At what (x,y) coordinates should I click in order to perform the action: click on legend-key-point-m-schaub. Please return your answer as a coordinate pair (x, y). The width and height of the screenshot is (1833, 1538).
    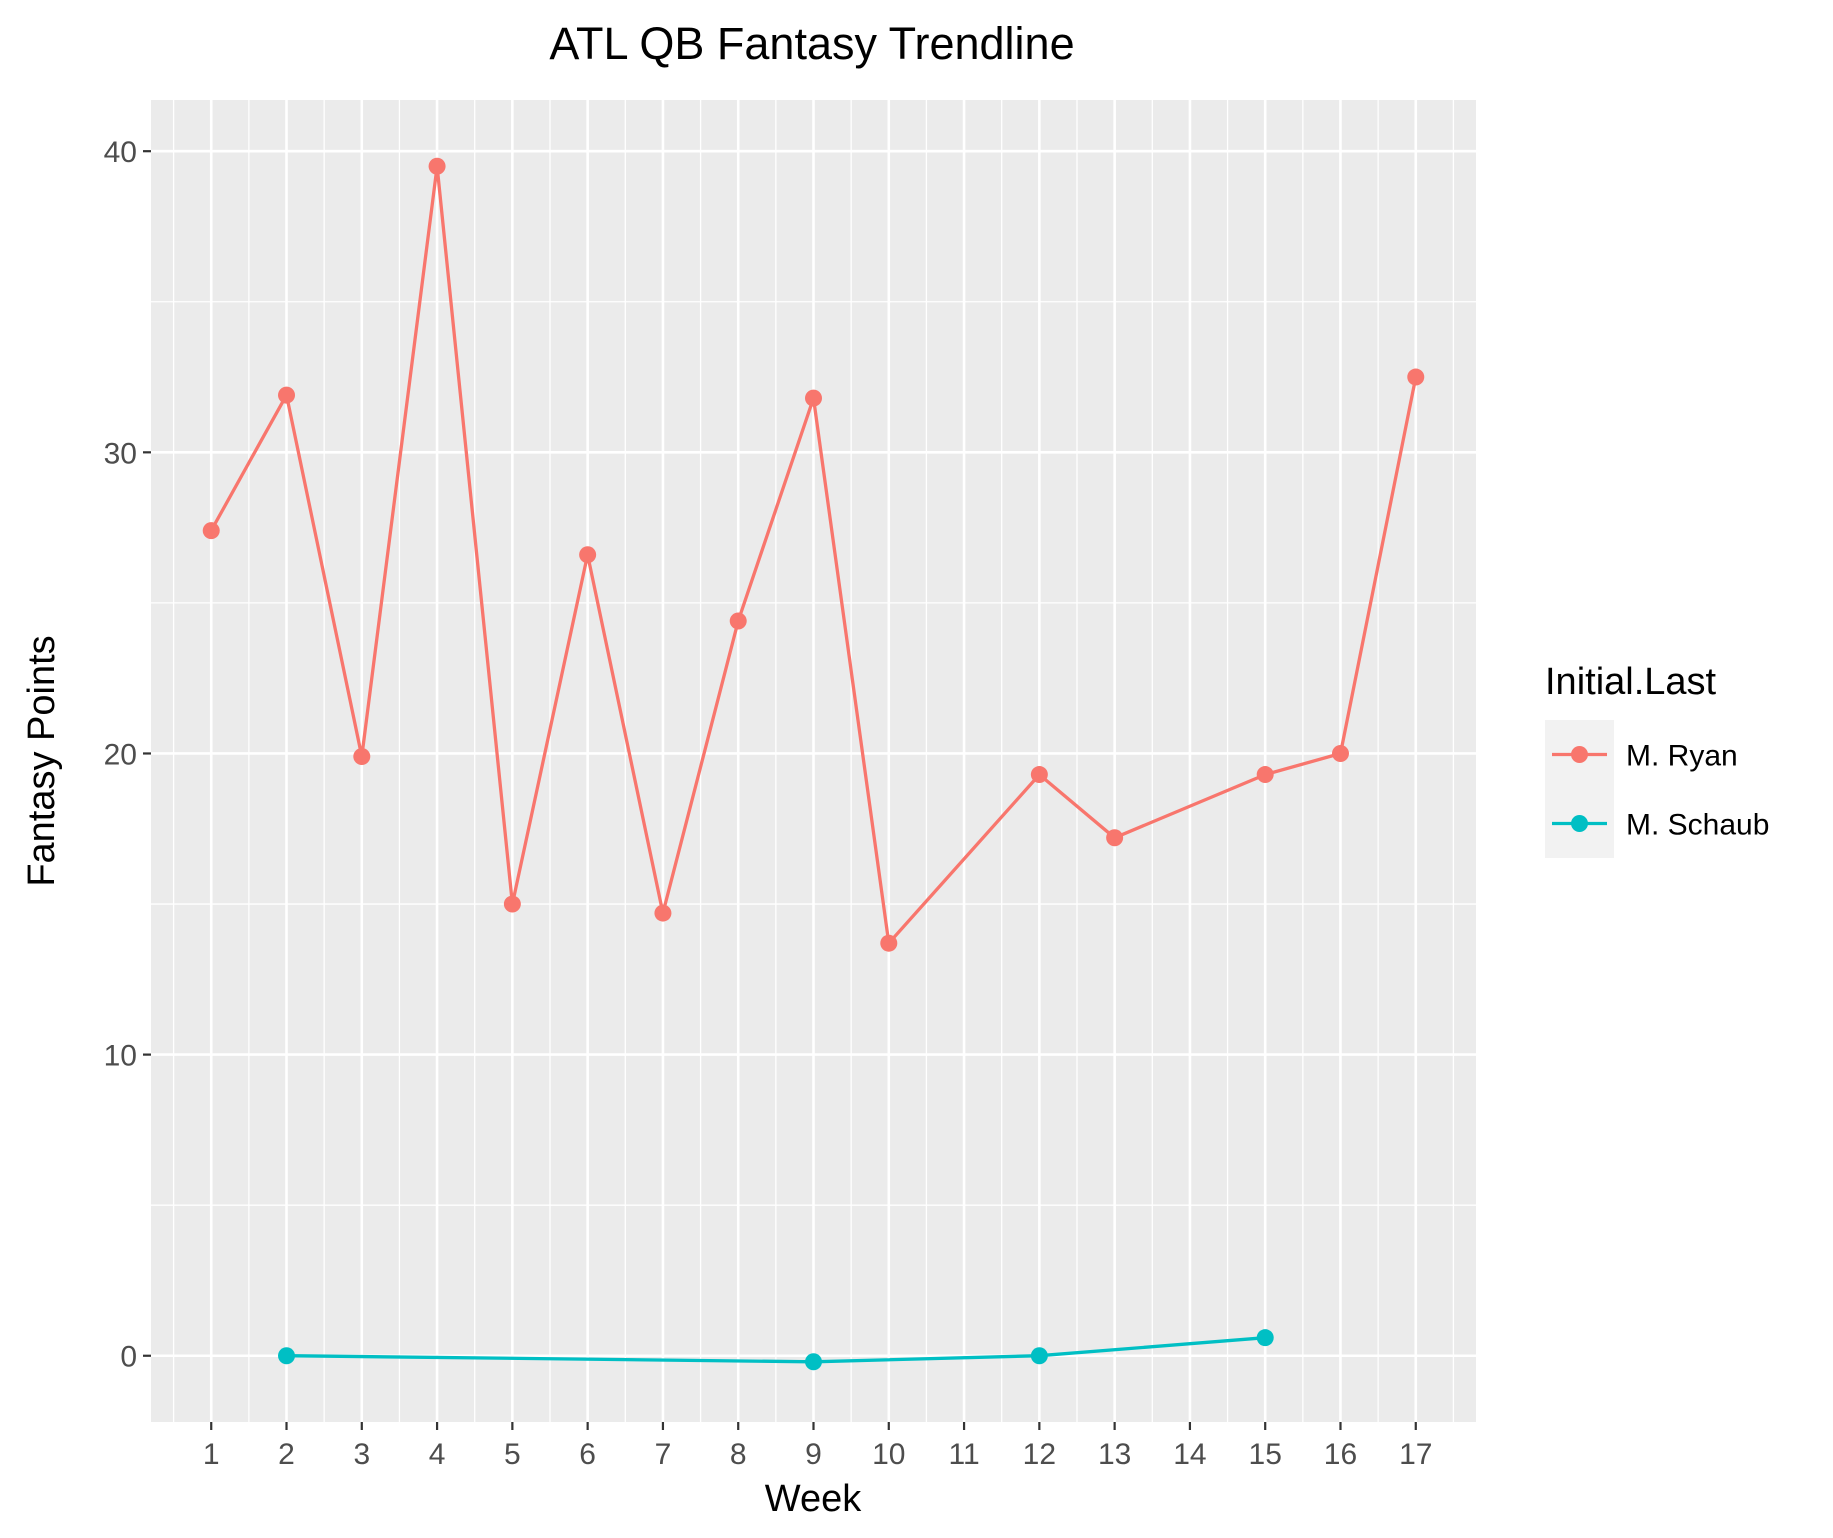
    Looking at the image, I should click on (1579, 823).